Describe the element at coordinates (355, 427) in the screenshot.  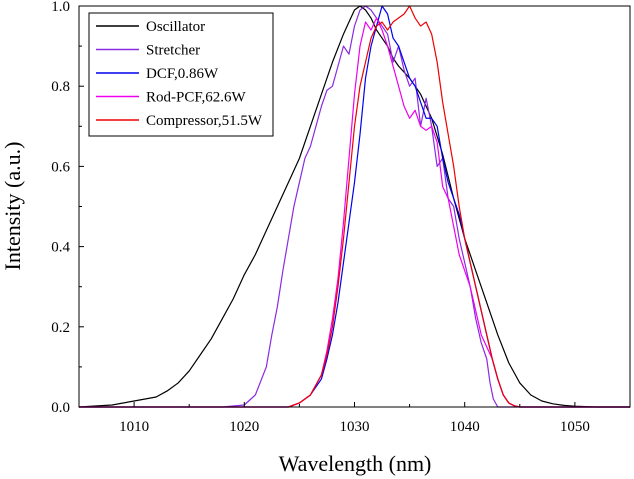
I see `x-tick-label: 1030` at that location.